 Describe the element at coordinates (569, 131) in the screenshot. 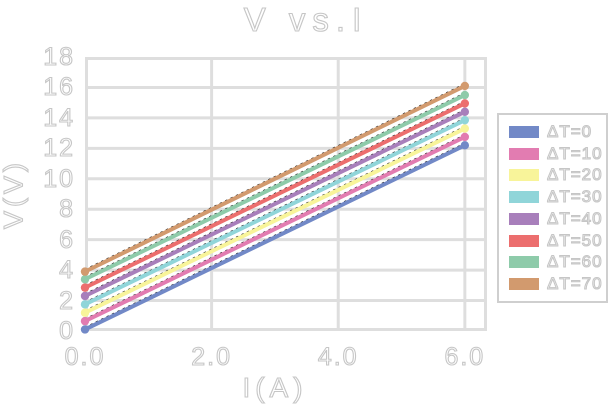

I see `legend-label: ΔT=0` at that location.